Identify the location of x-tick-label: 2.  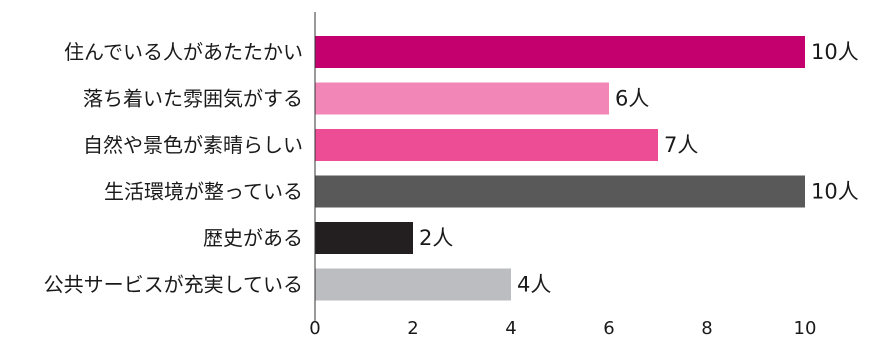
(412, 327).